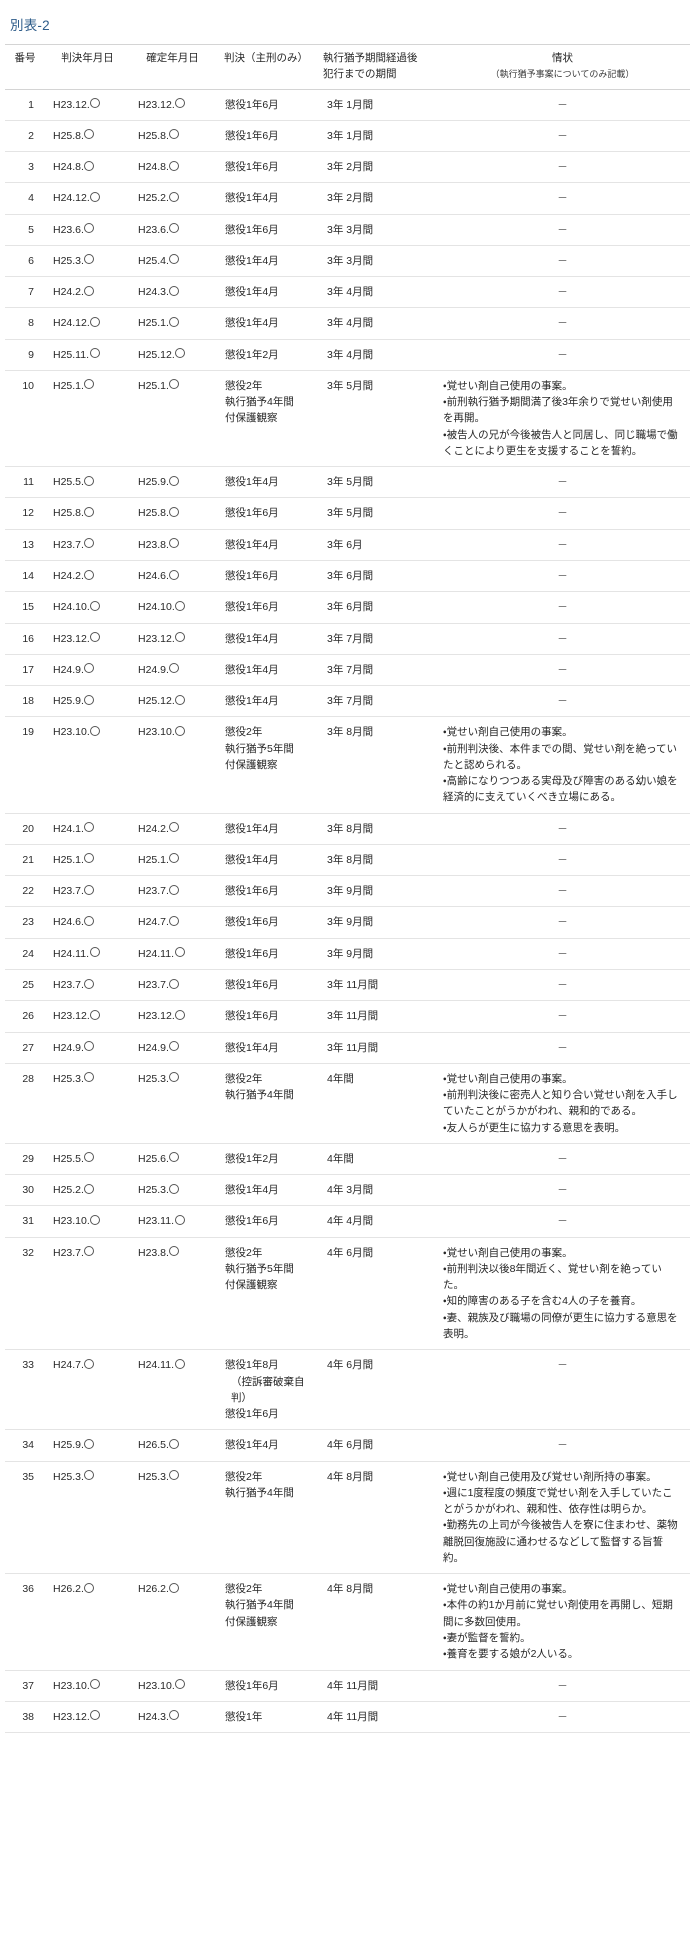  I want to click on cell-judgment-date: H24.10., so click(87, 607).